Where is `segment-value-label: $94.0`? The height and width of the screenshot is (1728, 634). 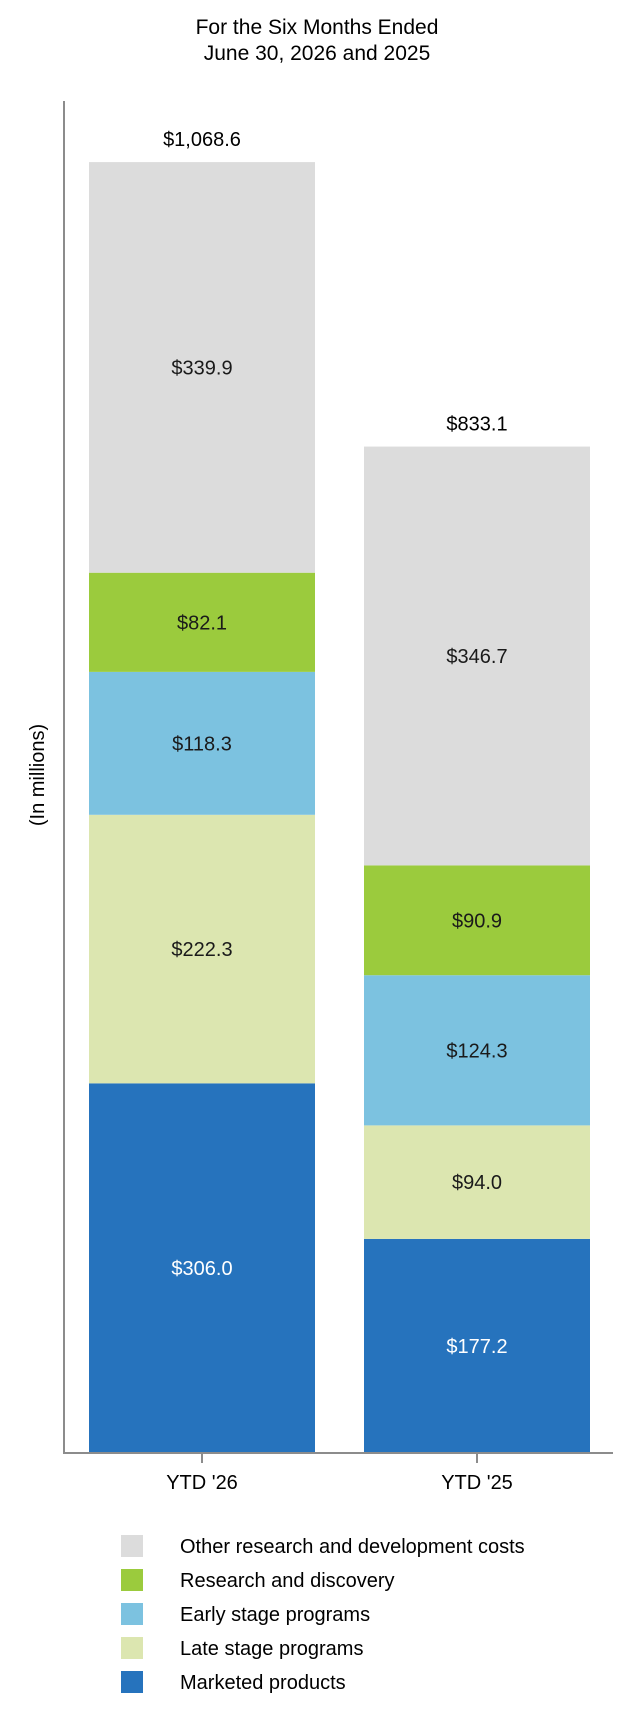
segment-value-label: $94.0 is located at coordinates (477, 1183).